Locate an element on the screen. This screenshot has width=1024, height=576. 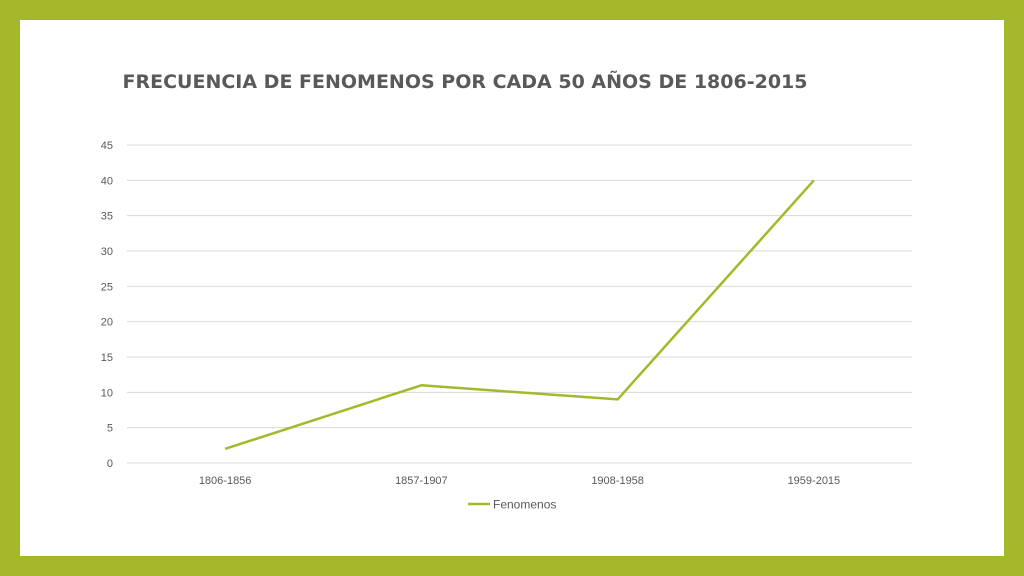
legend-label: Fenomenos is located at coordinates (524, 505).